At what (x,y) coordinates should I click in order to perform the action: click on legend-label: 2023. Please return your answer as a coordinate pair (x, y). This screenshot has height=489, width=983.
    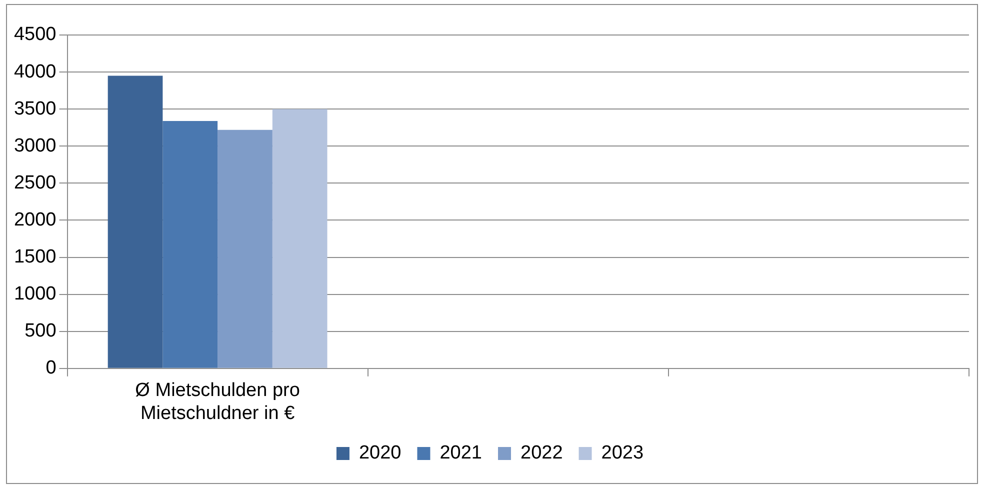
    Looking at the image, I should click on (622, 453).